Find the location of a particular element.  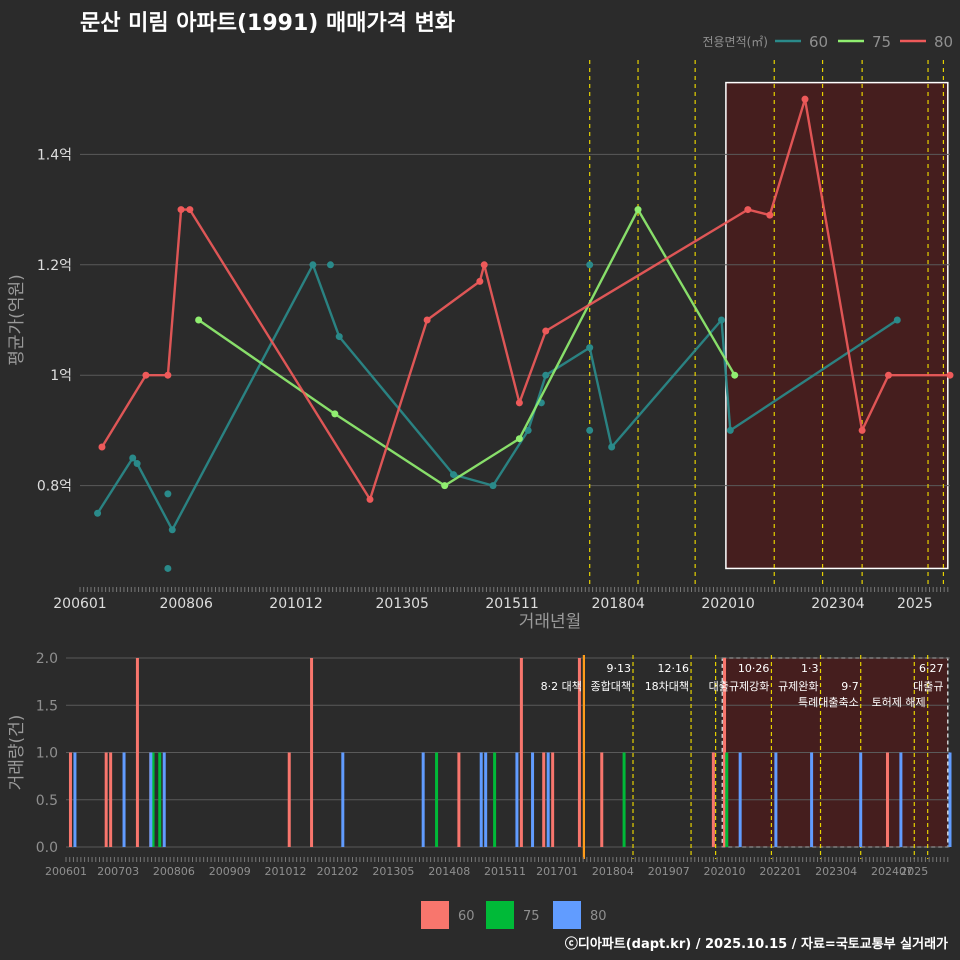

y-tick-label: 1억 is located at coordinates (61, 376).